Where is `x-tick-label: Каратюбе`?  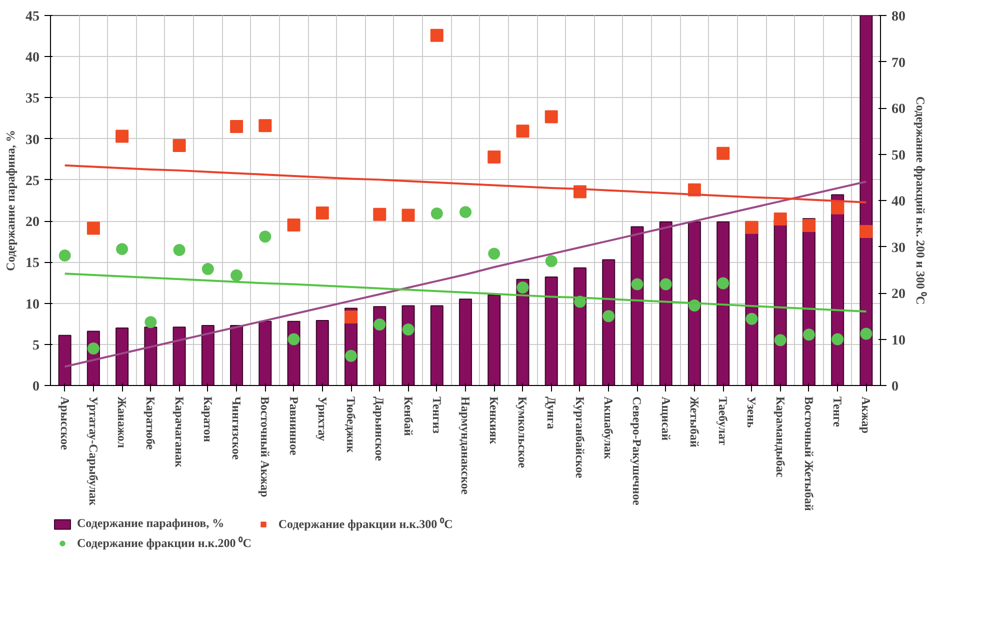
x-tick-label: Каратюбе is located at coordinates (151, 423).